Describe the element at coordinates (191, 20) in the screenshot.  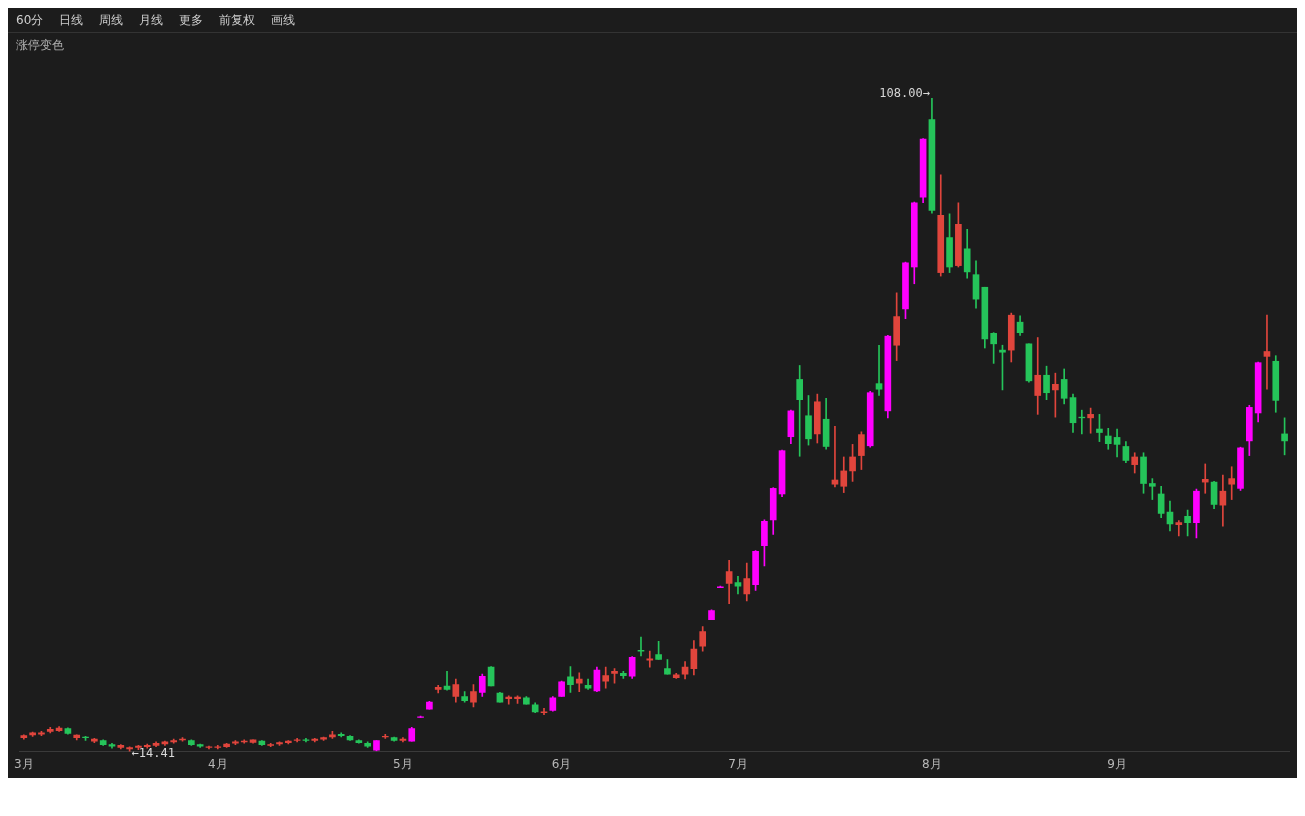
I see `text: 更多` at that location.